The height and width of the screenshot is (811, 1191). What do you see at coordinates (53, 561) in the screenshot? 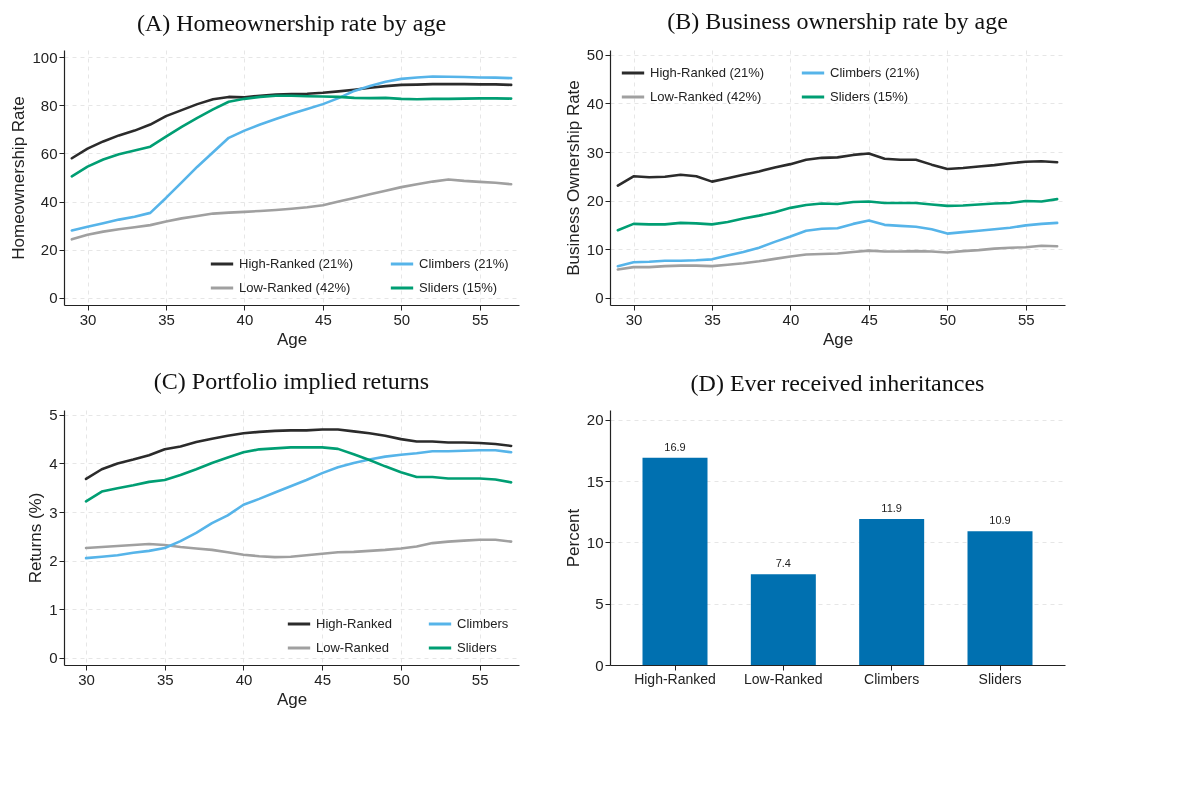
I see `y-tick-label: 2` at bounding box center [53, 561].